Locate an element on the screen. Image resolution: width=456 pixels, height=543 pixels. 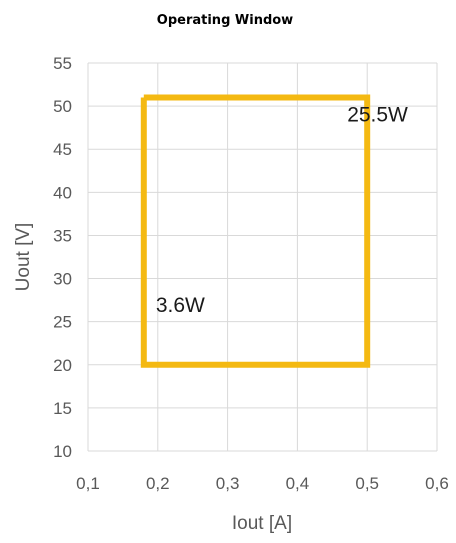
power-annotation: 3.6W is located at coordinates (180, 305).